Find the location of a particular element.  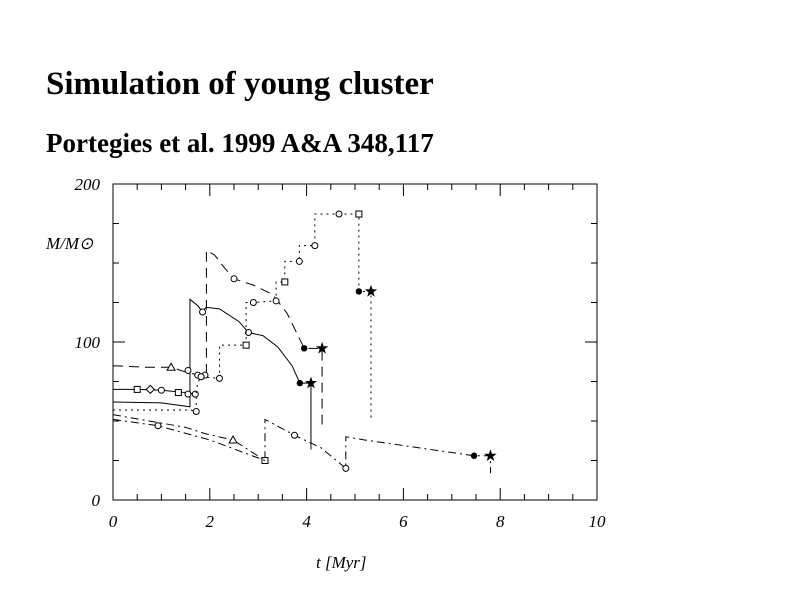

series-line-dotted is located at coordinates (242, 315).